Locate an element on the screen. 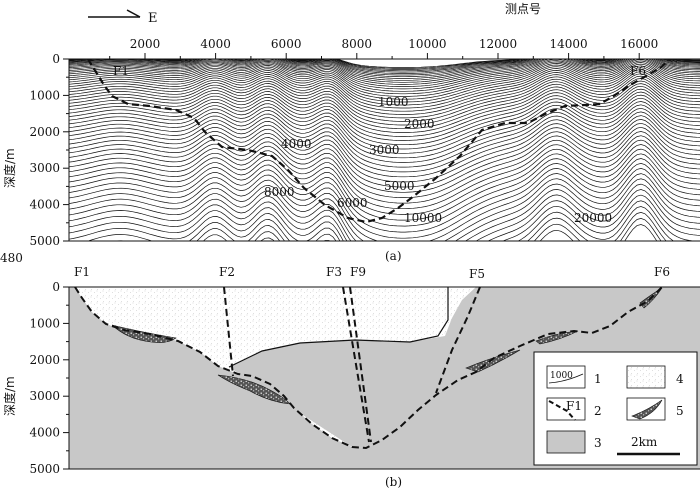  panel-b-label: (b) is located at coordinates (393, 482).